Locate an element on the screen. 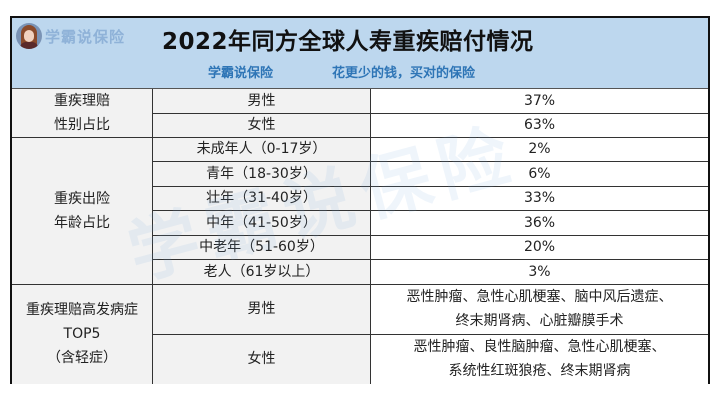 The width and height of the screenshot is (720, 403). category-cell: 老人（61岁以上） is located at coordinates (262, 271).